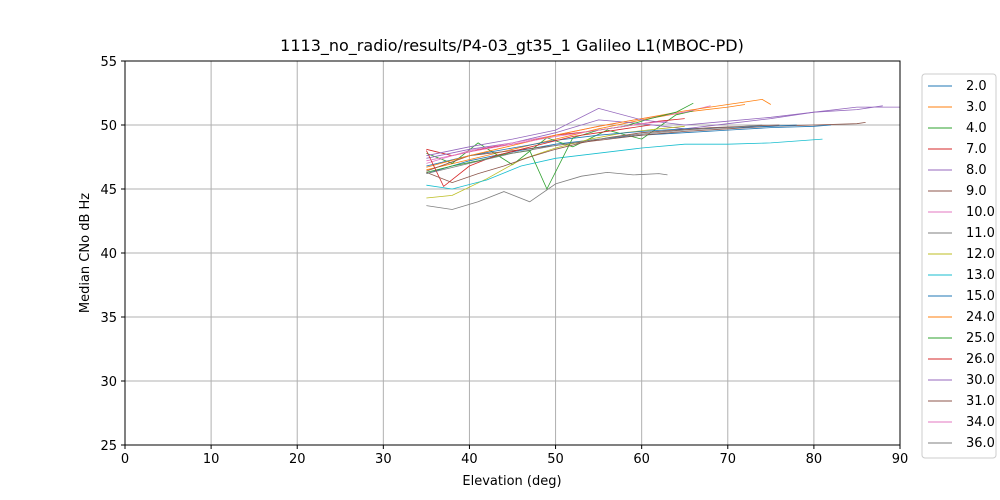 Image resolution: width=1000 pixels, height=500 pixels. Describe the element at coordinates (957, 86) in the screenshot. I see `legend-item: 2.0` at that location.